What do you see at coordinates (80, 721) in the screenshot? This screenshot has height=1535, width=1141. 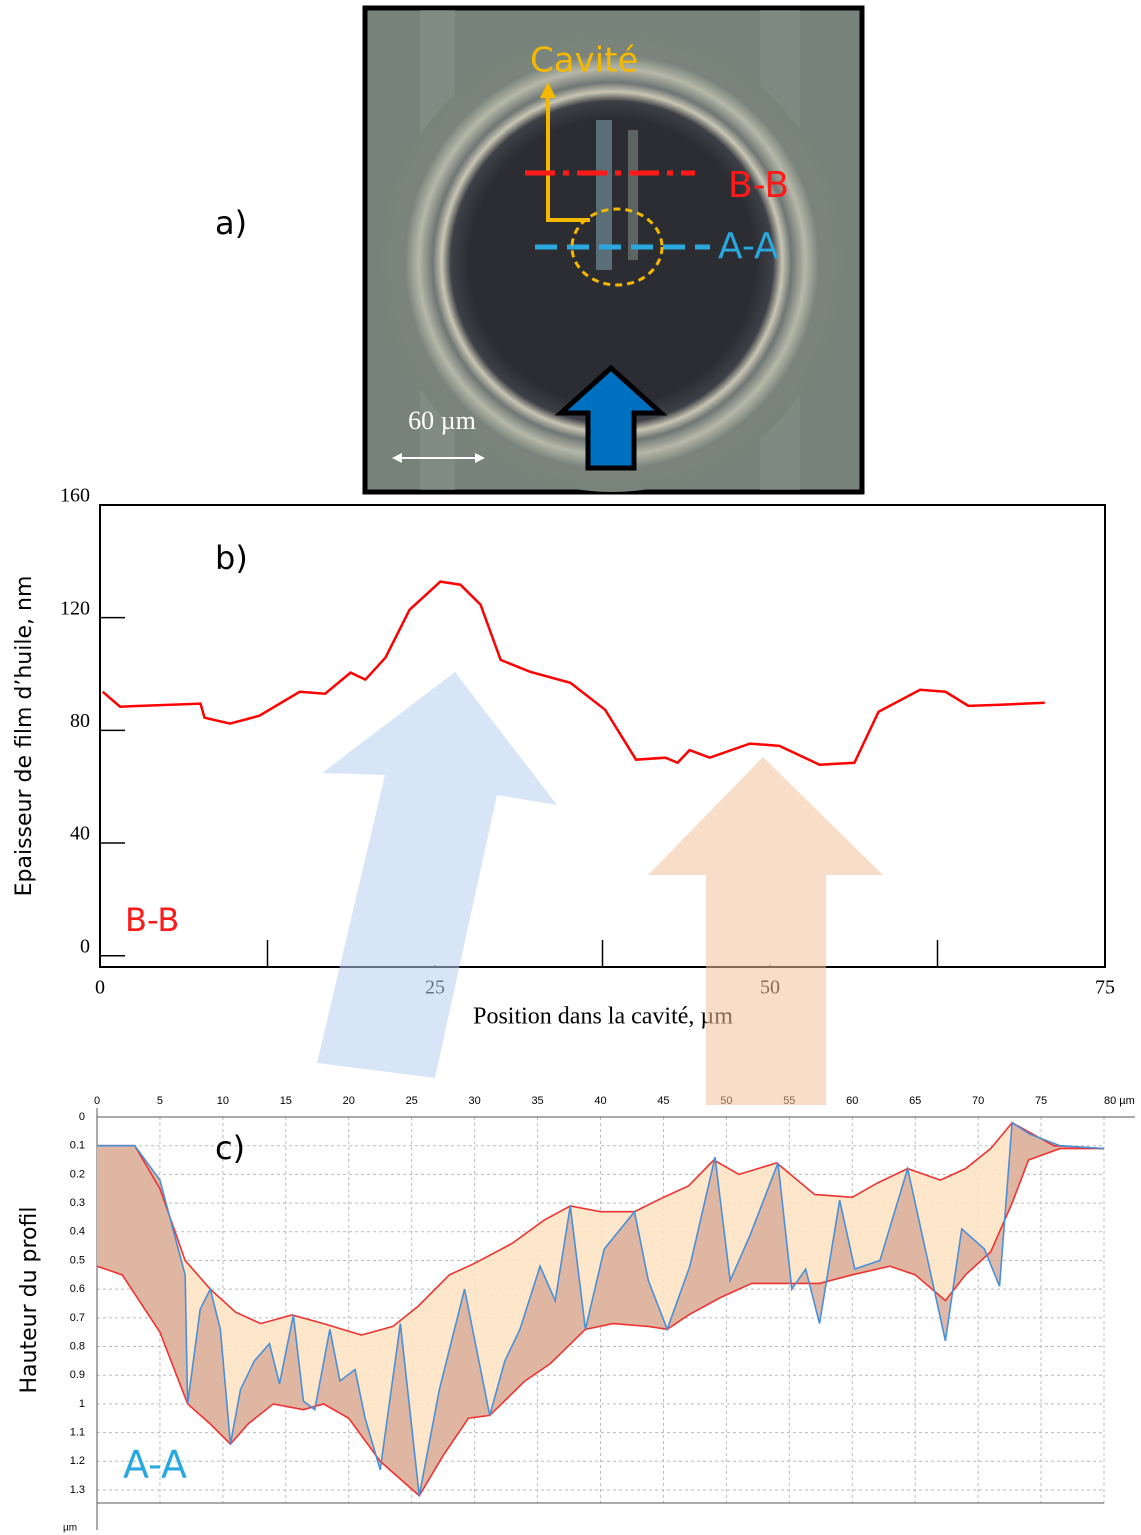 I see `y-tick-label: 80` at bounding box center [80, 721].